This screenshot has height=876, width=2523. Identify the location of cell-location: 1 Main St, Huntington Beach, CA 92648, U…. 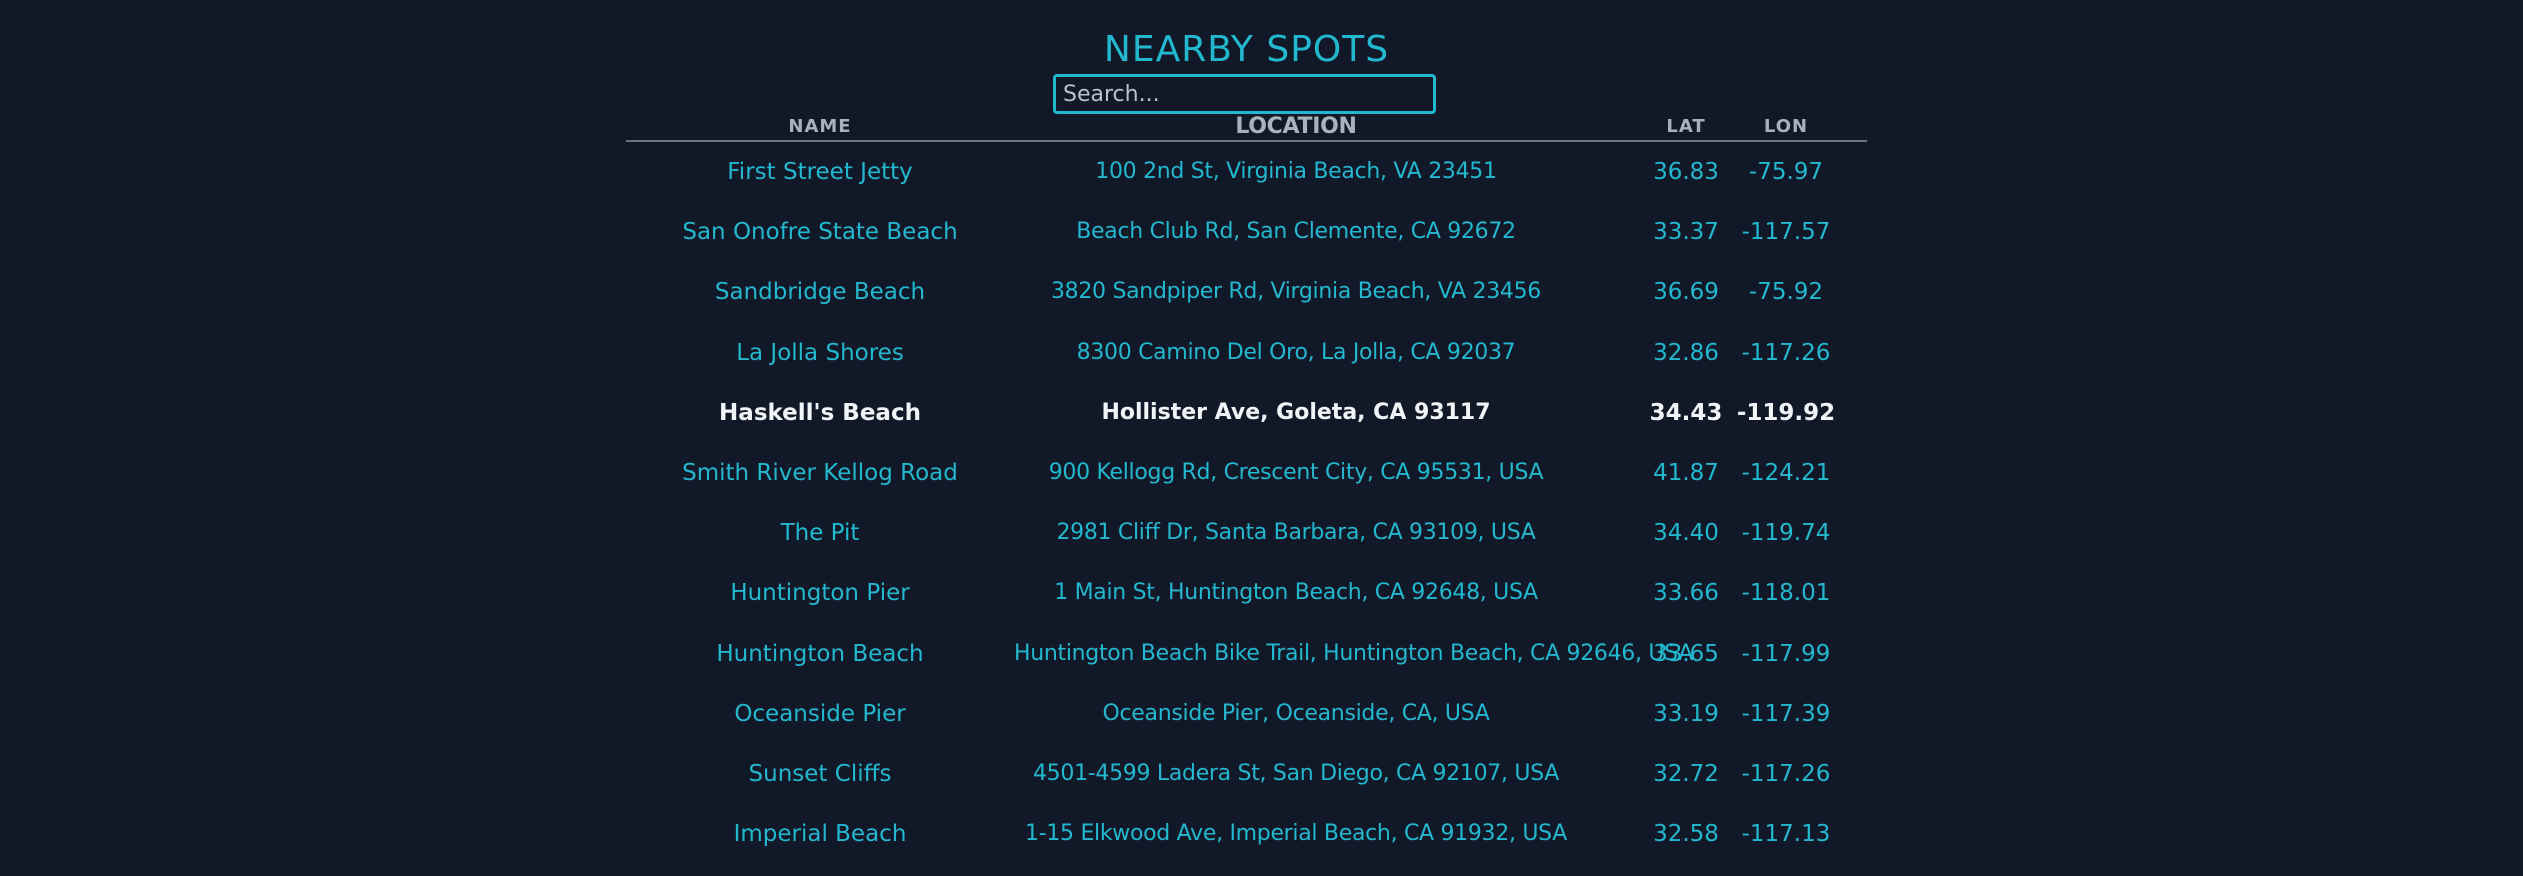
(1296, 593).